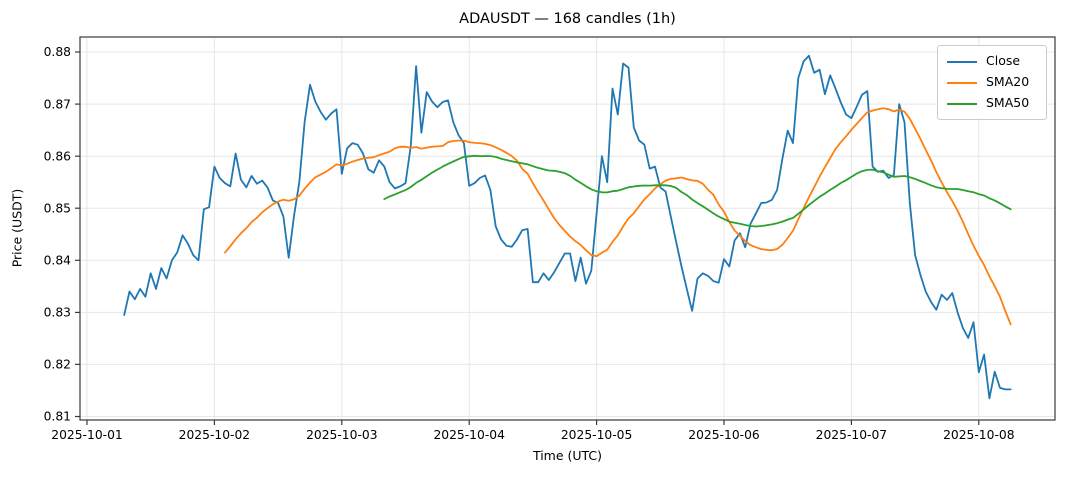  I want to click on chart-title: ADAUSDT — 168 candles (1h), so click(567, 19).